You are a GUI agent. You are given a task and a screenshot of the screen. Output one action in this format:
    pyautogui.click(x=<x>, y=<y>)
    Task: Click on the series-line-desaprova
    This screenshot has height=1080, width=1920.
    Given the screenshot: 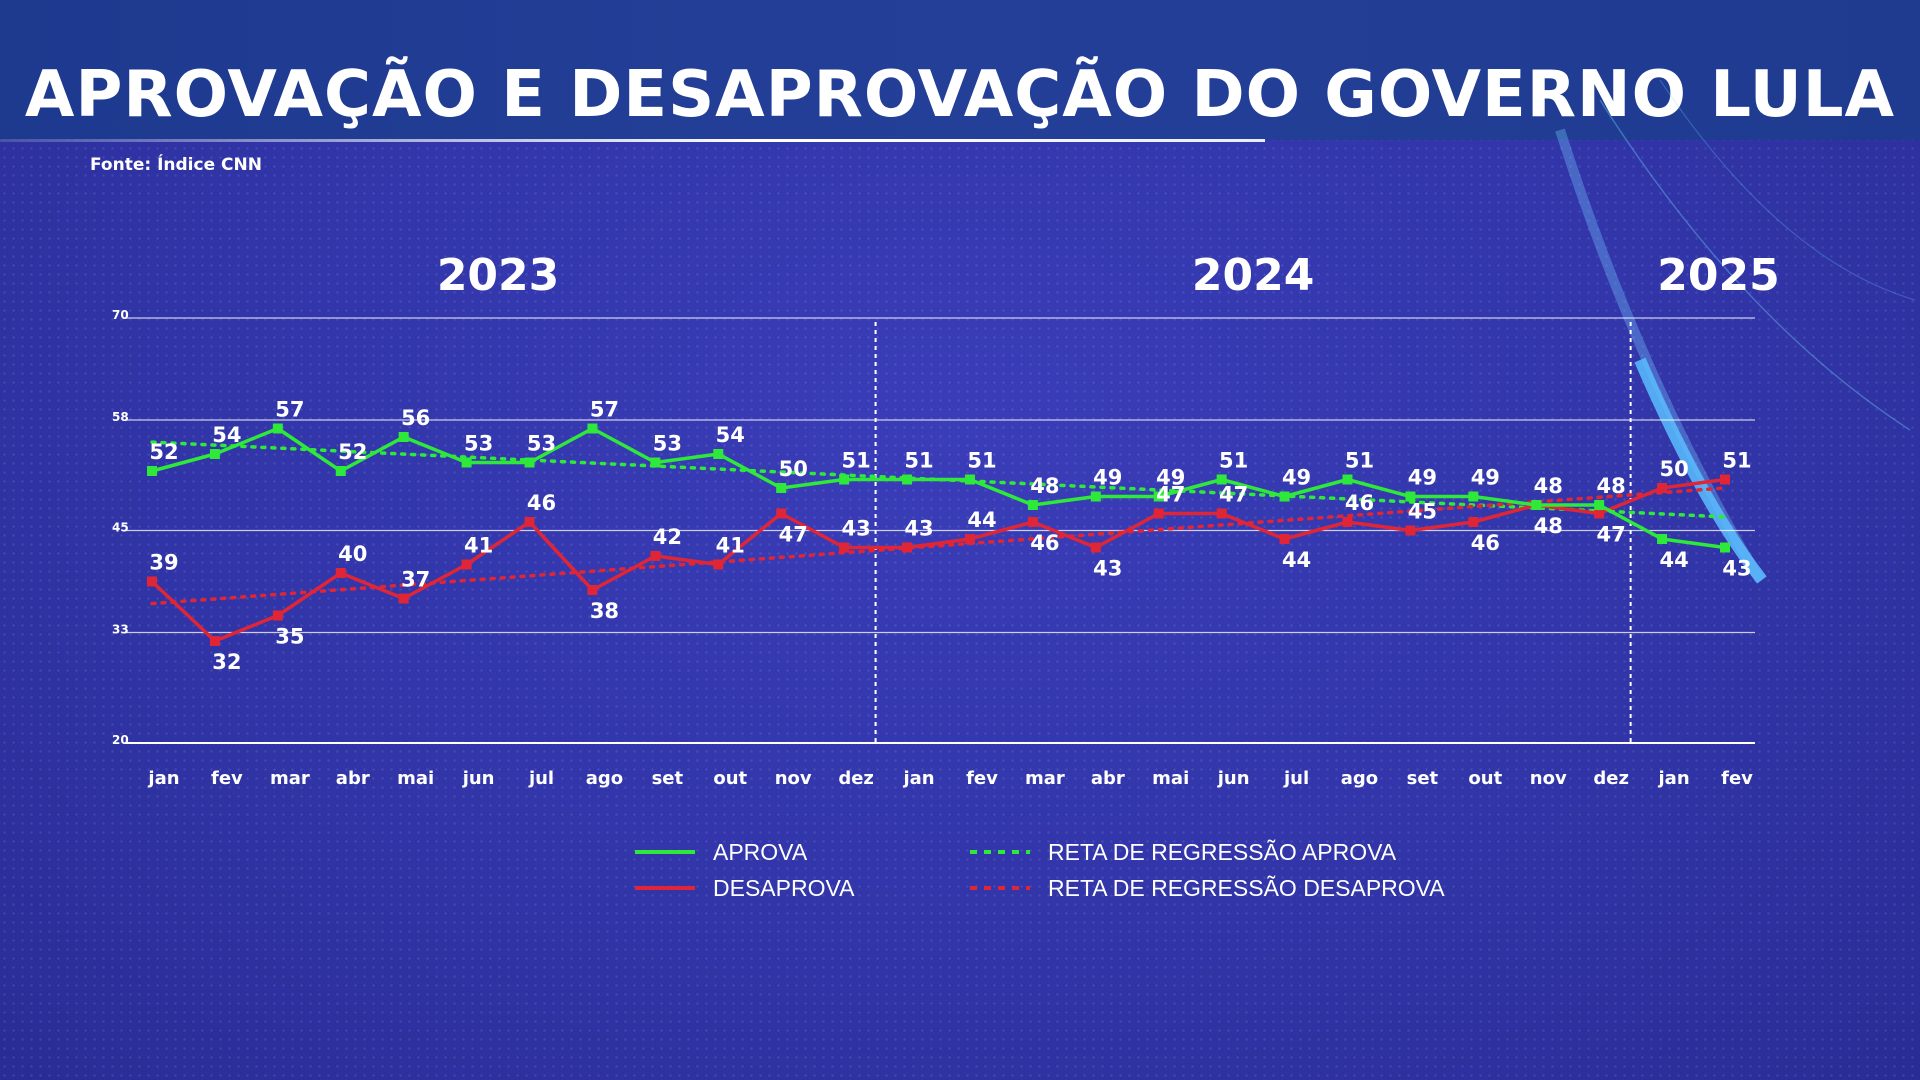 What is the action you would take?
    pyautogui.click(x=938, y=560)
    